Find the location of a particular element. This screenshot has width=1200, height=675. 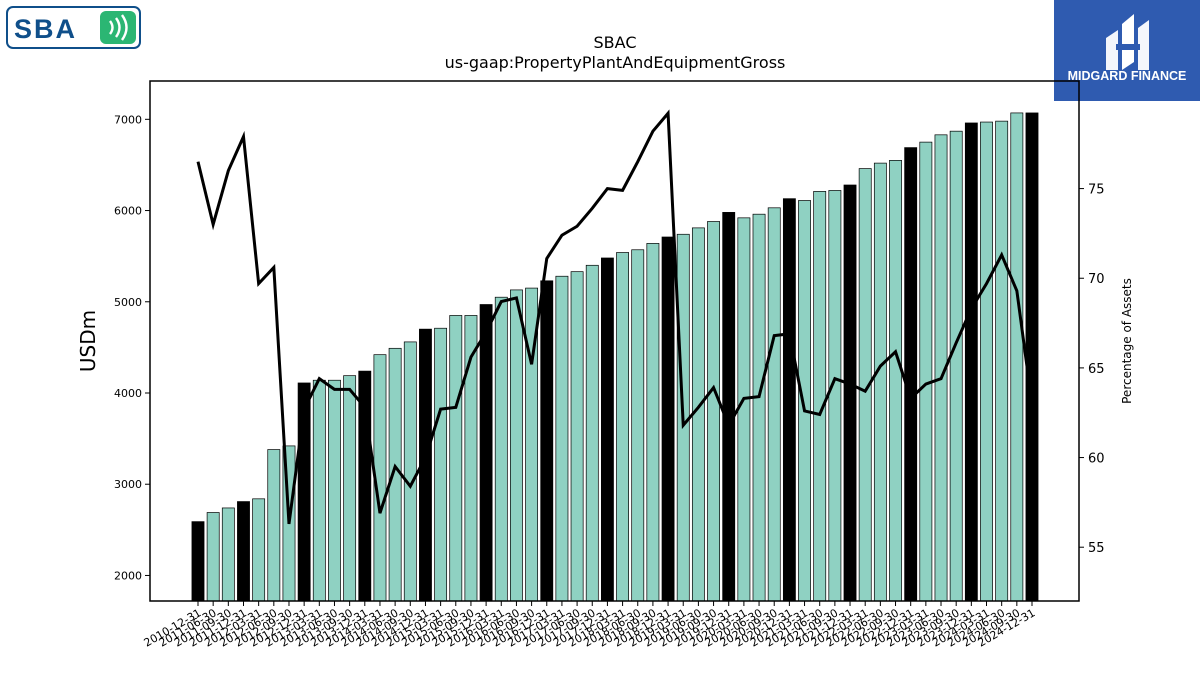

y2-tick-label: 60 is located at coordinates (1096, 459).